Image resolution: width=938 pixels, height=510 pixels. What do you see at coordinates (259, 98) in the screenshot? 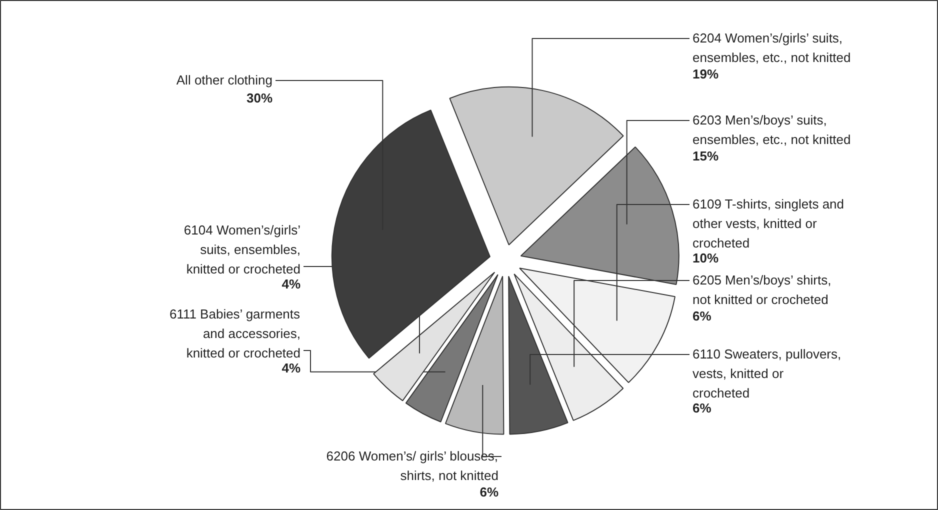
I see `data-label: 30%` at bounding box center [259, 98].